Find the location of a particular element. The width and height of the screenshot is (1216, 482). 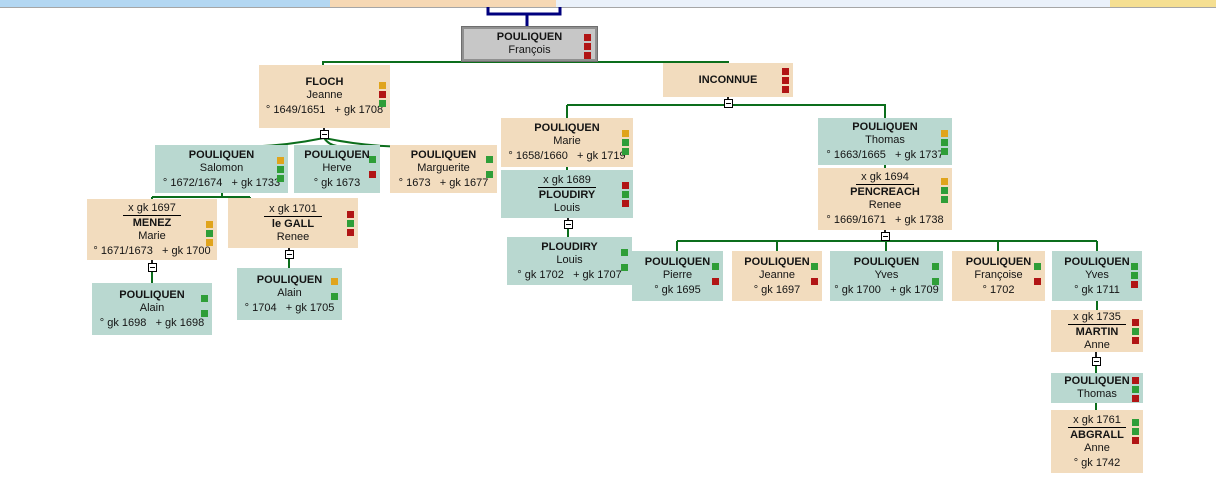

person-box-abgrall-anne: x gk 1761 ABGRALL Anne ° gk 1742 is located at coordinates (1097, 441).